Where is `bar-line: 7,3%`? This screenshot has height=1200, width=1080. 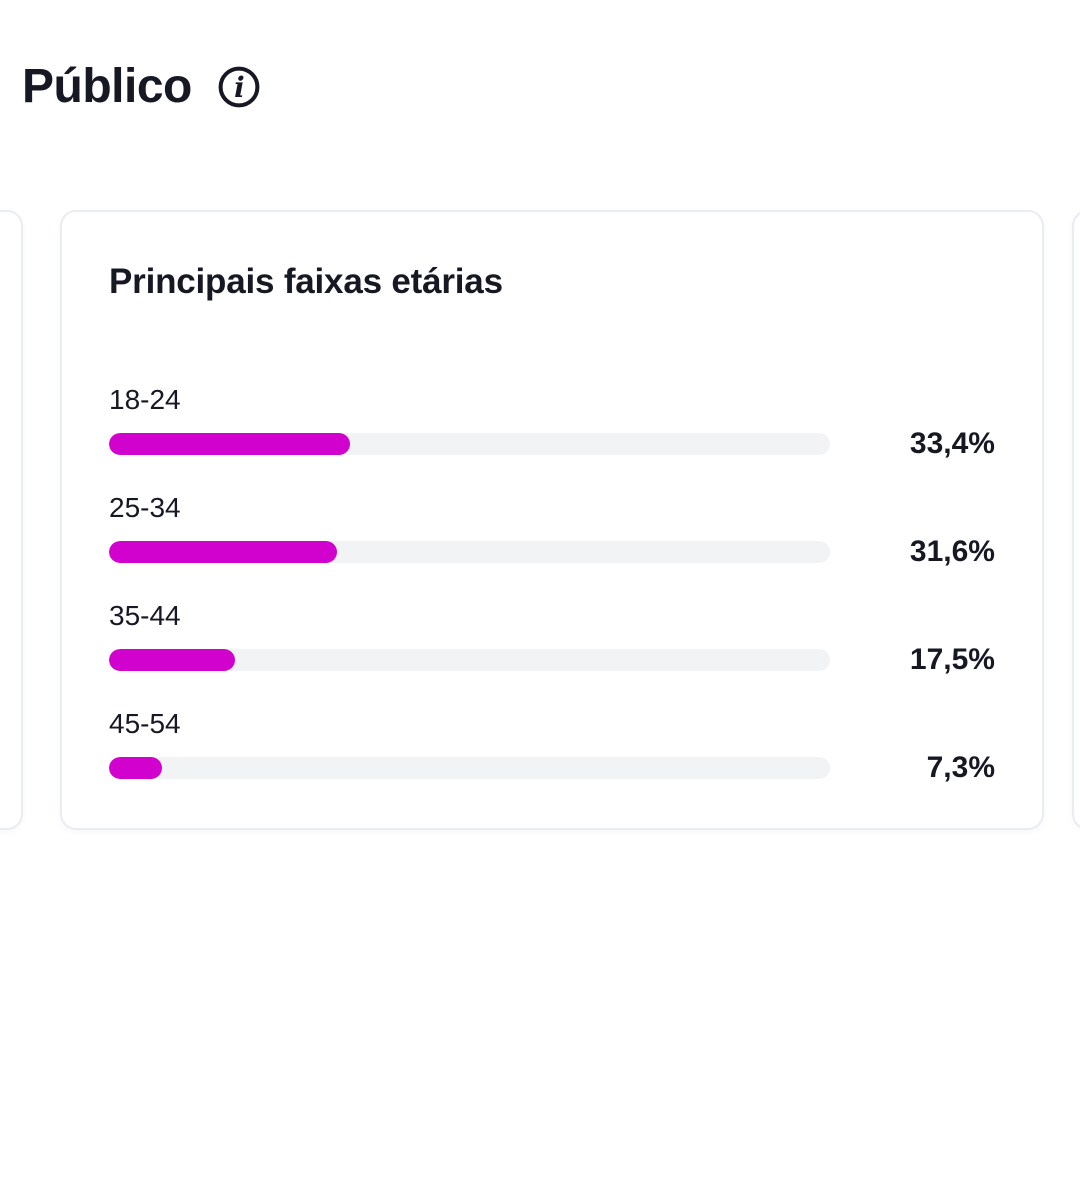
bar-line: 7,3% is located at coordinates (552, 767).